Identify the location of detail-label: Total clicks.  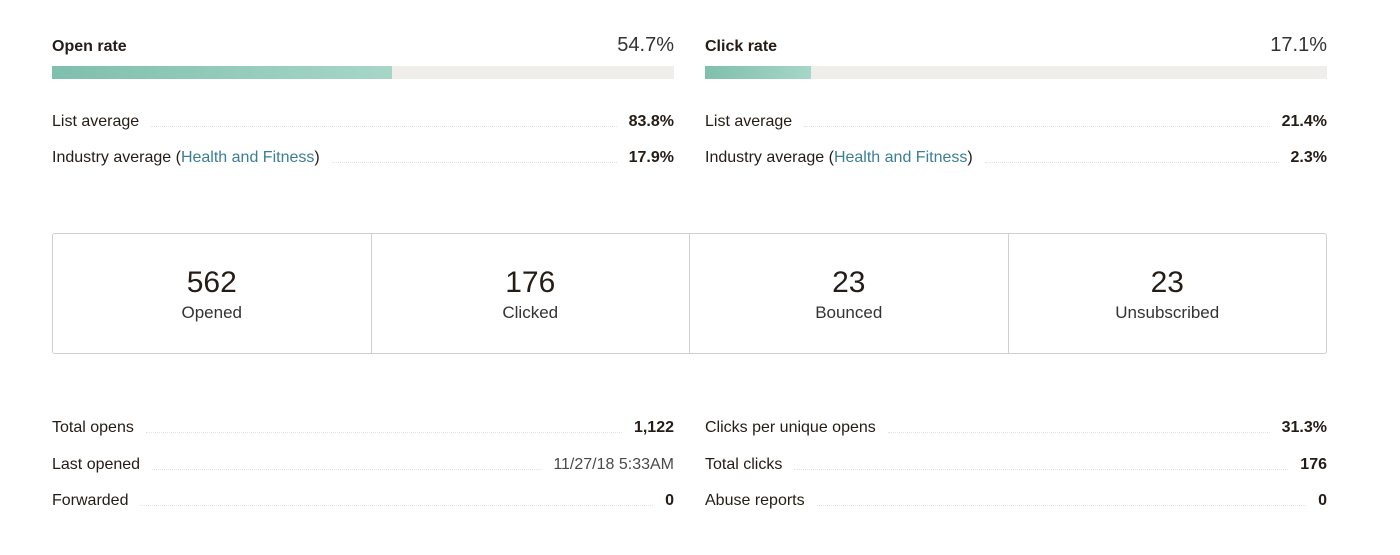
(744, 464).